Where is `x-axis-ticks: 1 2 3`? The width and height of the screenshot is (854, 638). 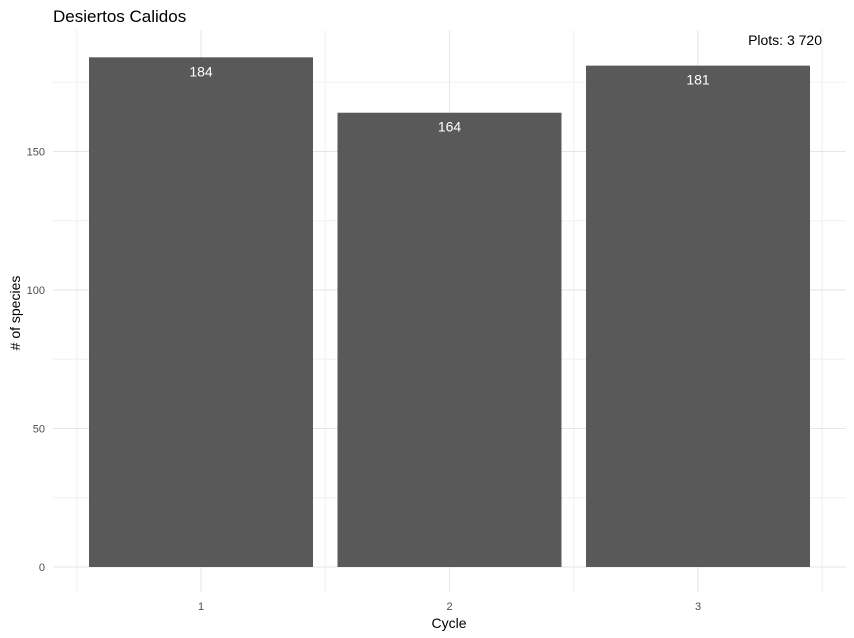
x-axis-ticks: 1 2 3 is located at coordinates (449, 607).